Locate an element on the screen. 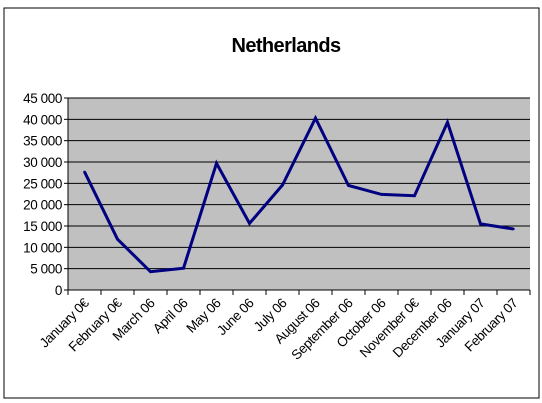 The width and height of the screenshot is (542, 403). y-tick-label: 10 000 is located at coordinates (42, 247).